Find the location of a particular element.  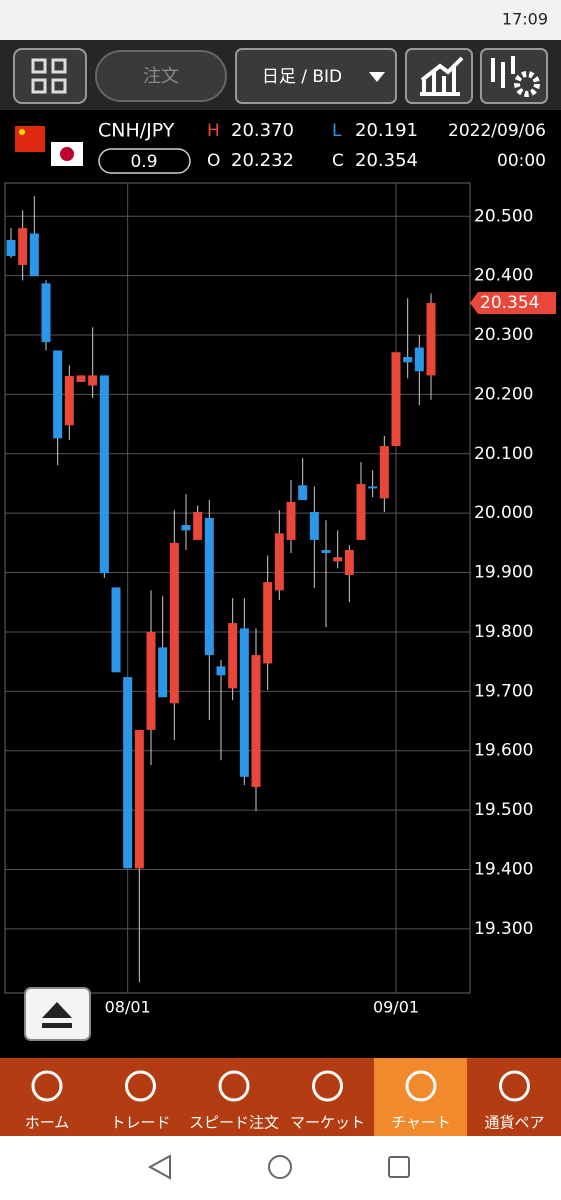

y-tick-label: 19.400 is located at coordinates (503, 869).